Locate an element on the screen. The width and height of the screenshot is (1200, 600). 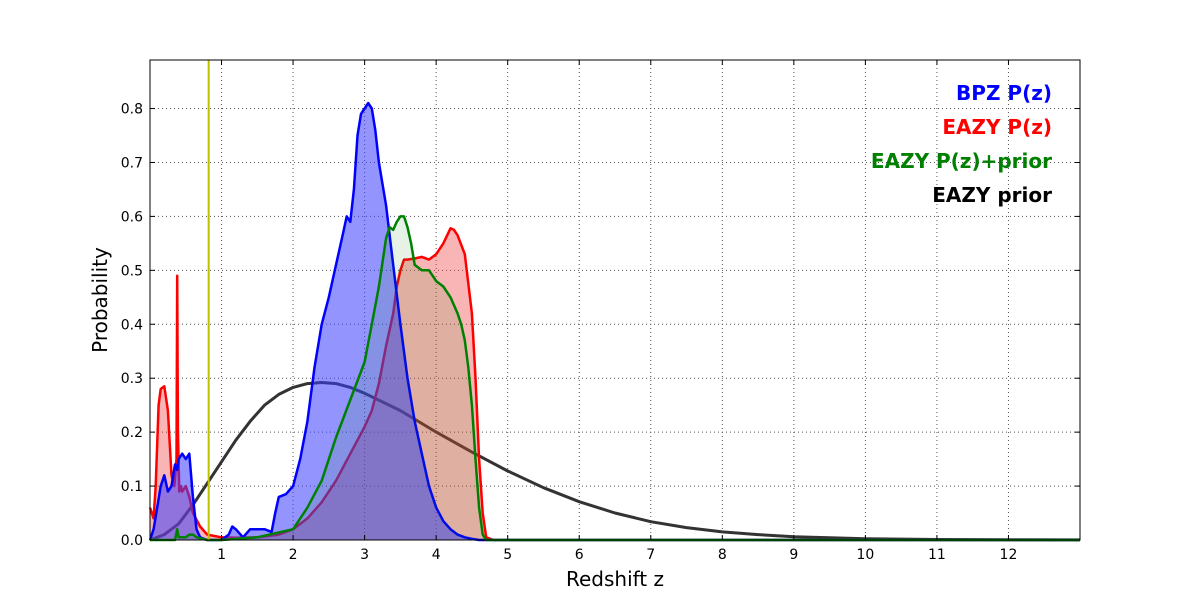
y-axis-label: Probability is located at coordinates (100, 300).